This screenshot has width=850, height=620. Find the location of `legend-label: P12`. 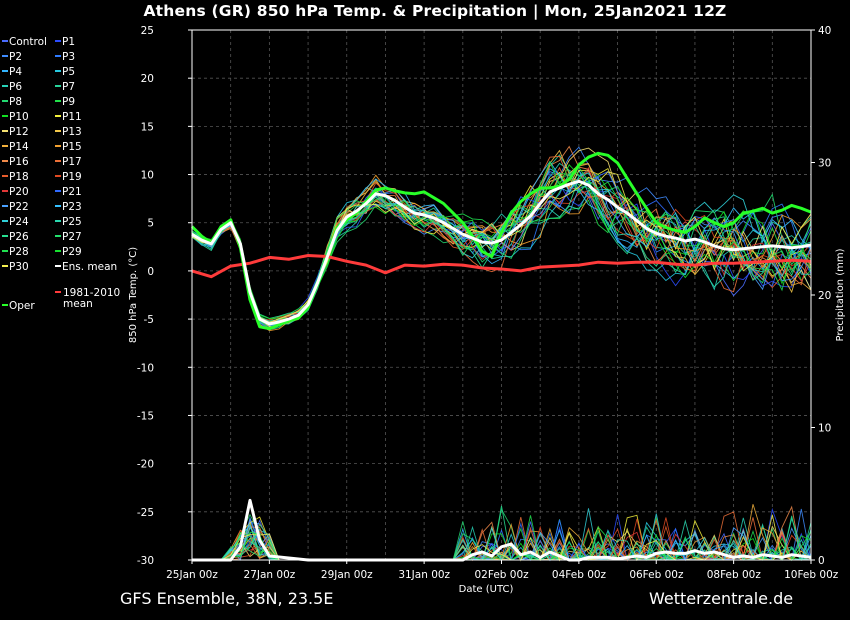

legend-label: P12 is located at coordinates (19, 132).